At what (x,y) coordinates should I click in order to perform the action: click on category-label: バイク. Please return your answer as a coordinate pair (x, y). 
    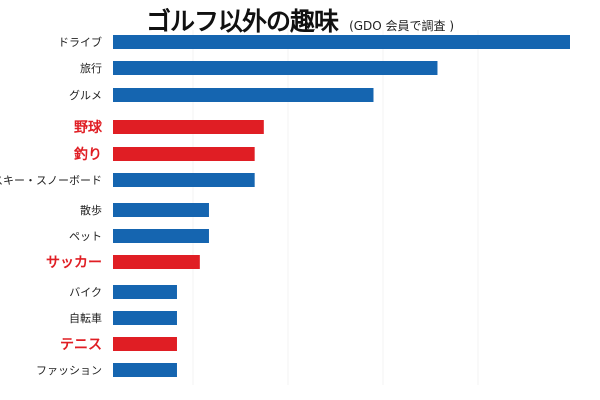
    Looking at the image, I should click on (85, 292).